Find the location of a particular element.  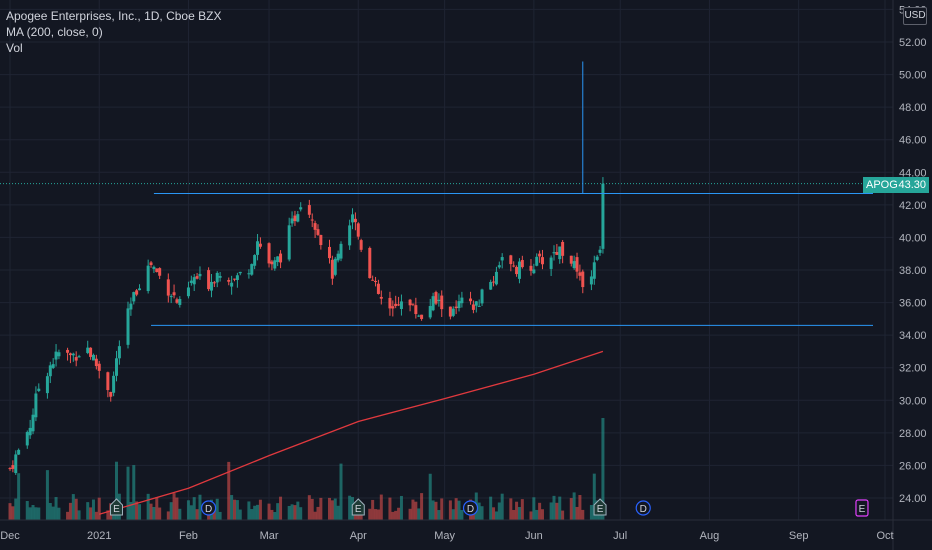

dividend-marker-badge is located at coordinates (643, 508).